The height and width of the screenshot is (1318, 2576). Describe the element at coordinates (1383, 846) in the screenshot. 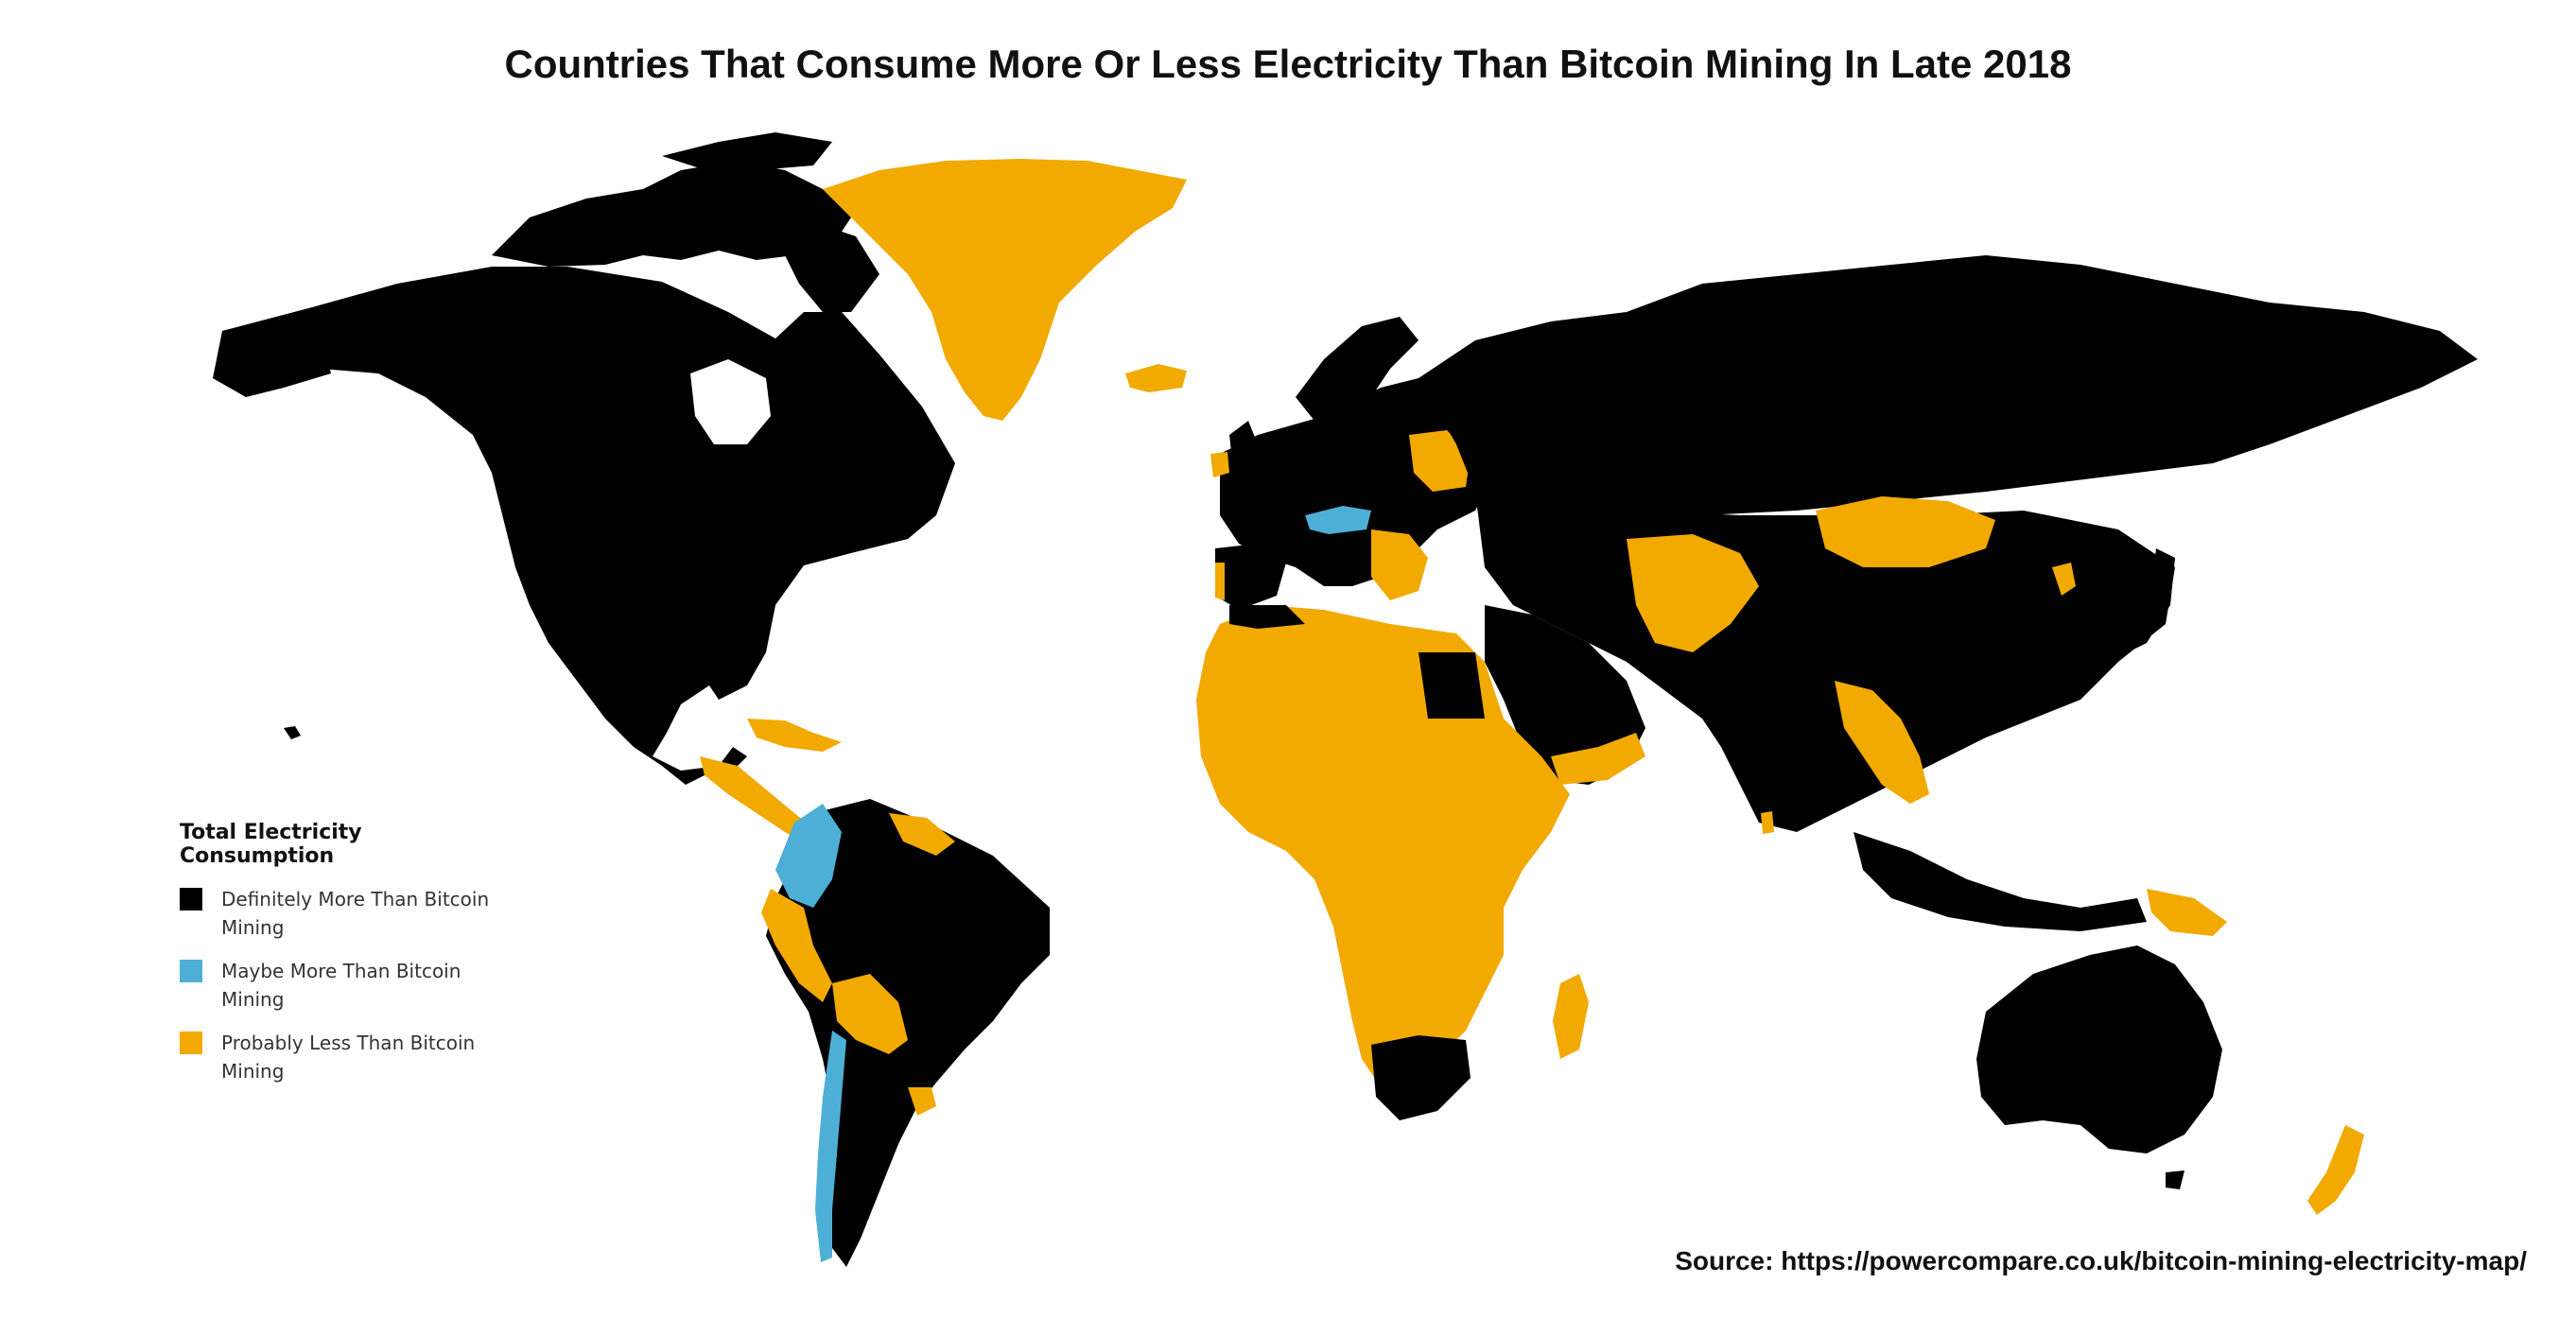

I see `region-africa` at that location.